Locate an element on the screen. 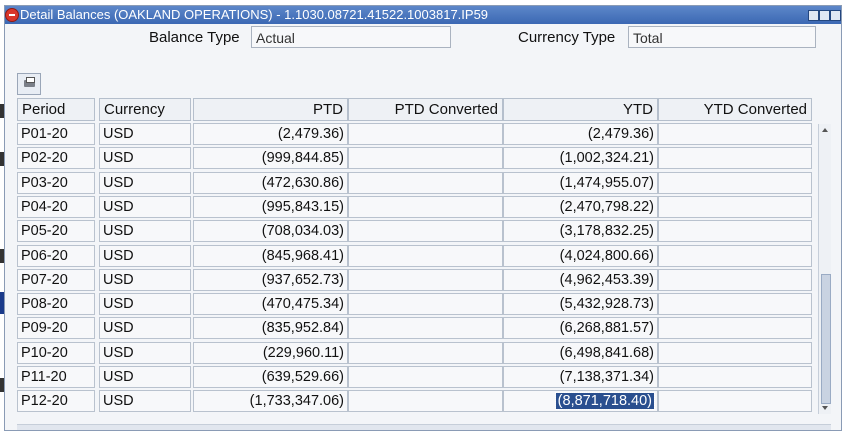  period-cell: P02-20 is located at coordinates (56, 158).